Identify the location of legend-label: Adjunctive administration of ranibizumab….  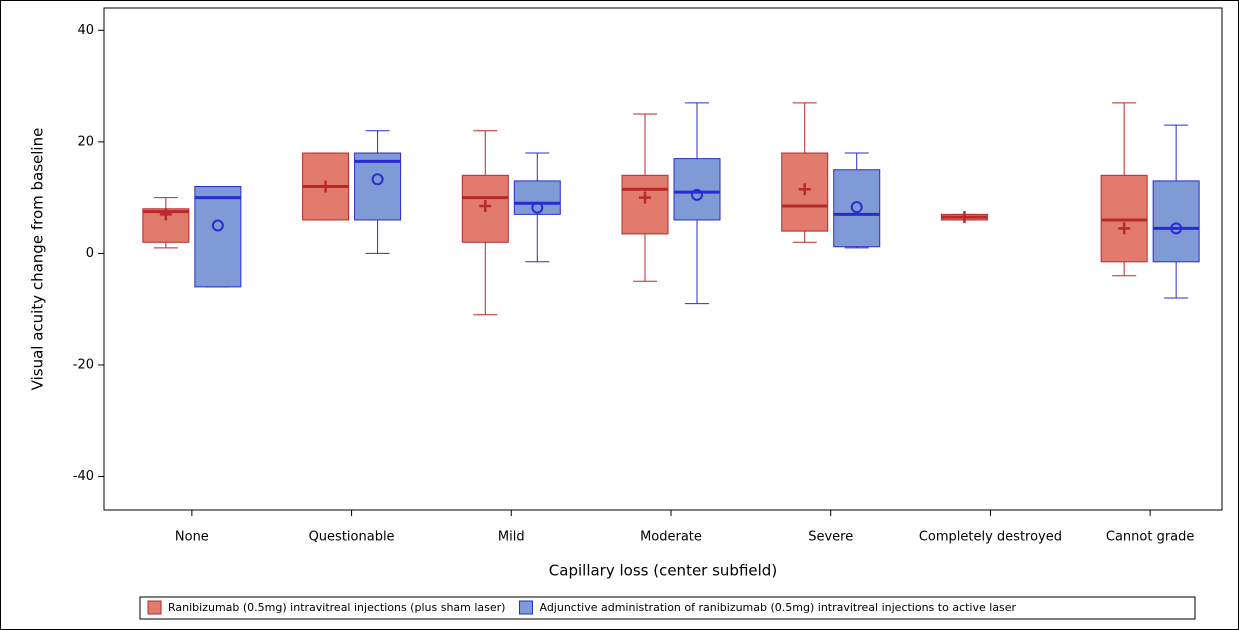
(777, 607).